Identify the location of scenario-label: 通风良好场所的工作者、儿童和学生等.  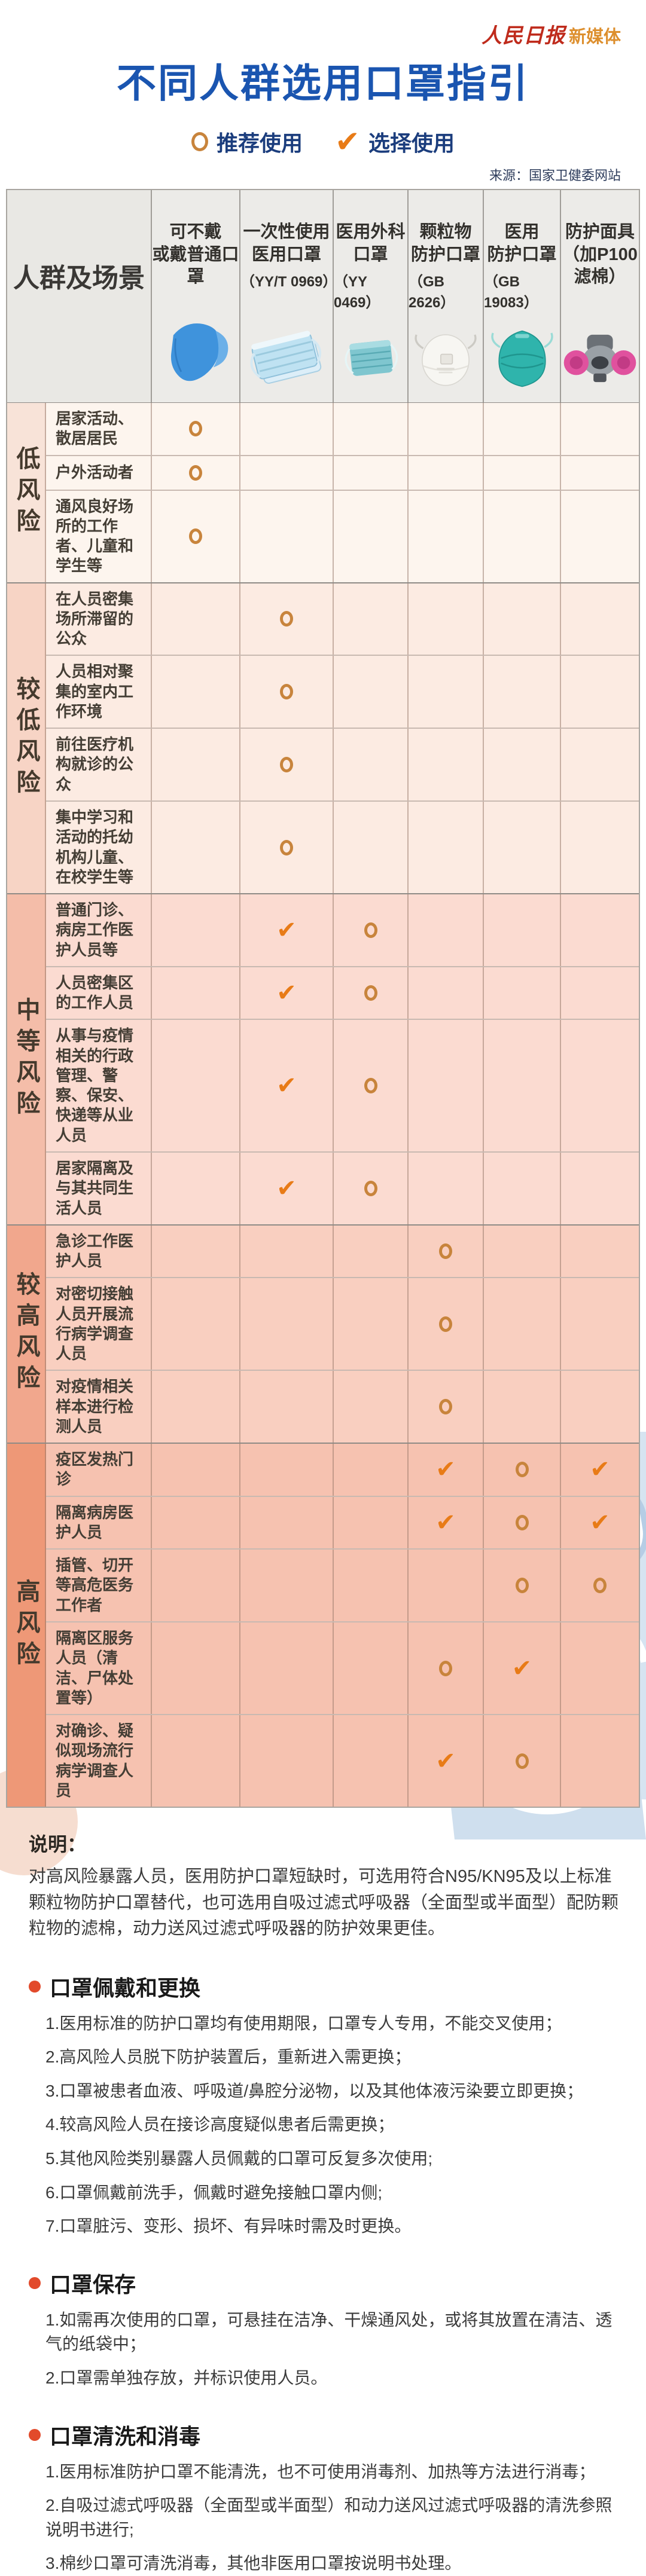
(99, 536).